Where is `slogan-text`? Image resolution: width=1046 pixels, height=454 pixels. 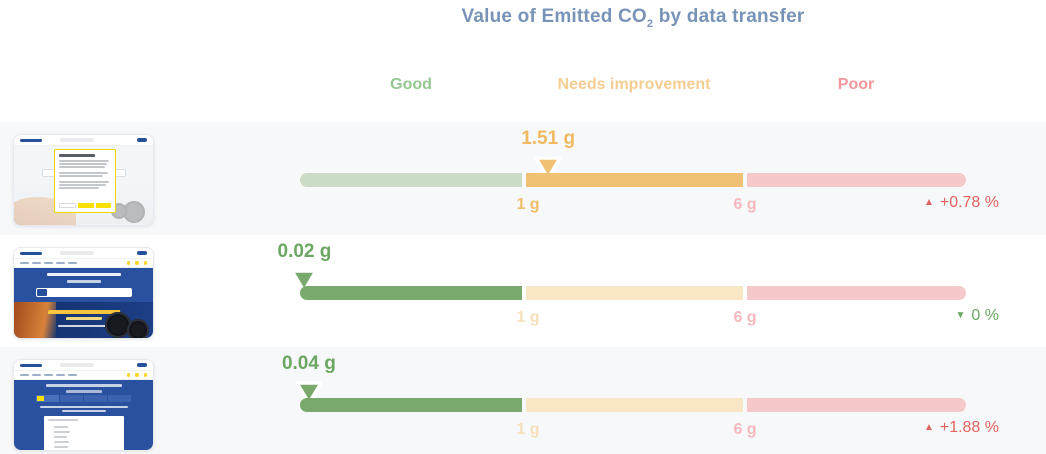 slogan-text is located at coordinates (84, 312).